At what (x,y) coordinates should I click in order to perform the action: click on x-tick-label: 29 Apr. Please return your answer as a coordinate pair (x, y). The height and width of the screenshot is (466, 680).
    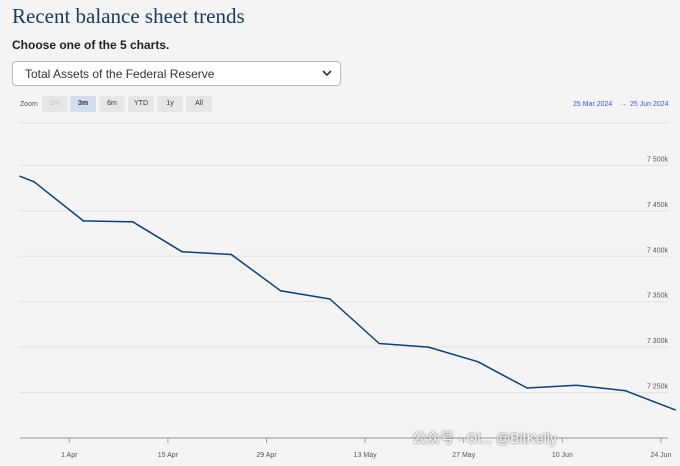
    Looking at the image, I should click on (266, 455).